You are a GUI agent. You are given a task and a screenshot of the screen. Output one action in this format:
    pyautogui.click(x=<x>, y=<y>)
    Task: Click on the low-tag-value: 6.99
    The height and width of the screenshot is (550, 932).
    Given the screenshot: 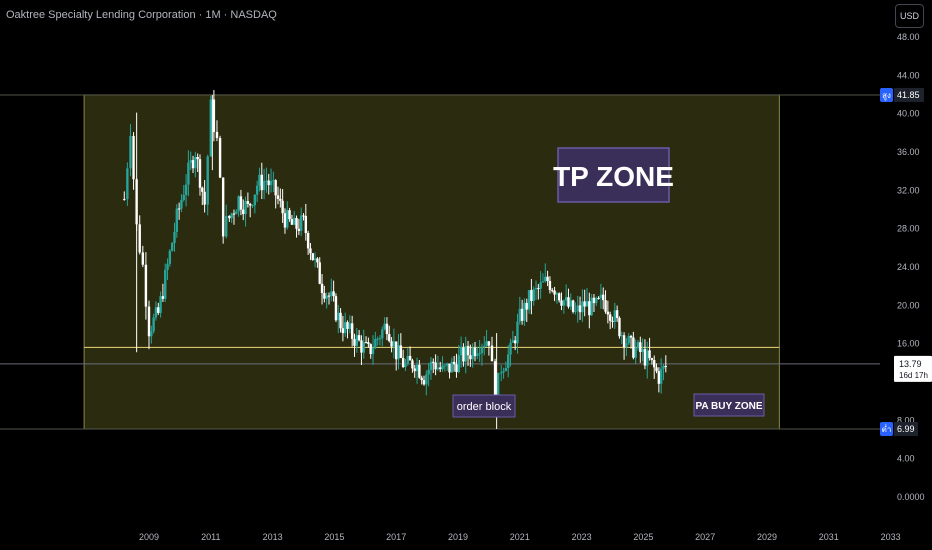 What is the action you would take?
    pyautogui.click(x=906, y=429)
    